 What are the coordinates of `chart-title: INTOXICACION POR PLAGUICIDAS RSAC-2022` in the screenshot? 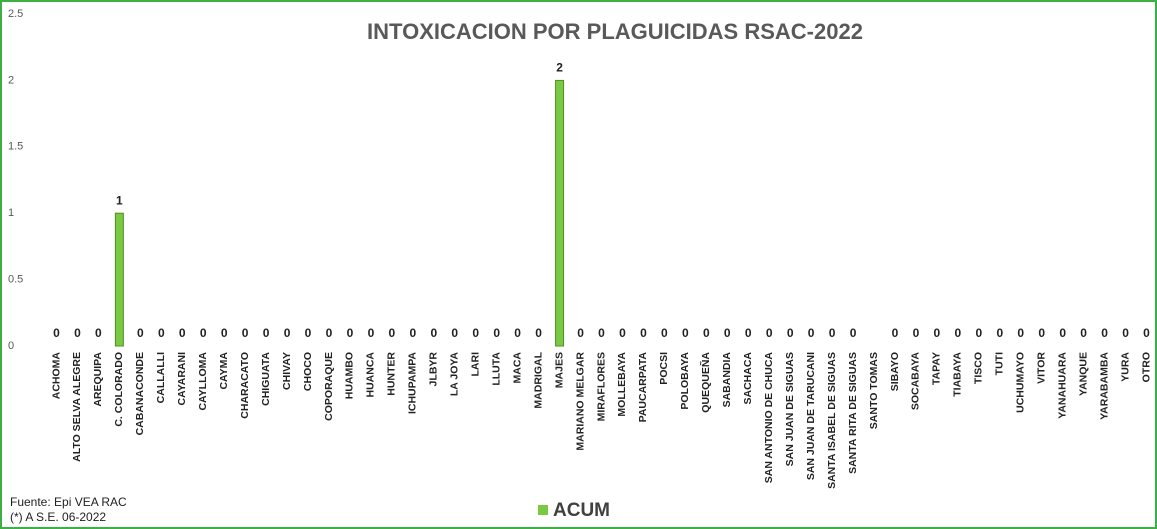 It's located at (615, 31).